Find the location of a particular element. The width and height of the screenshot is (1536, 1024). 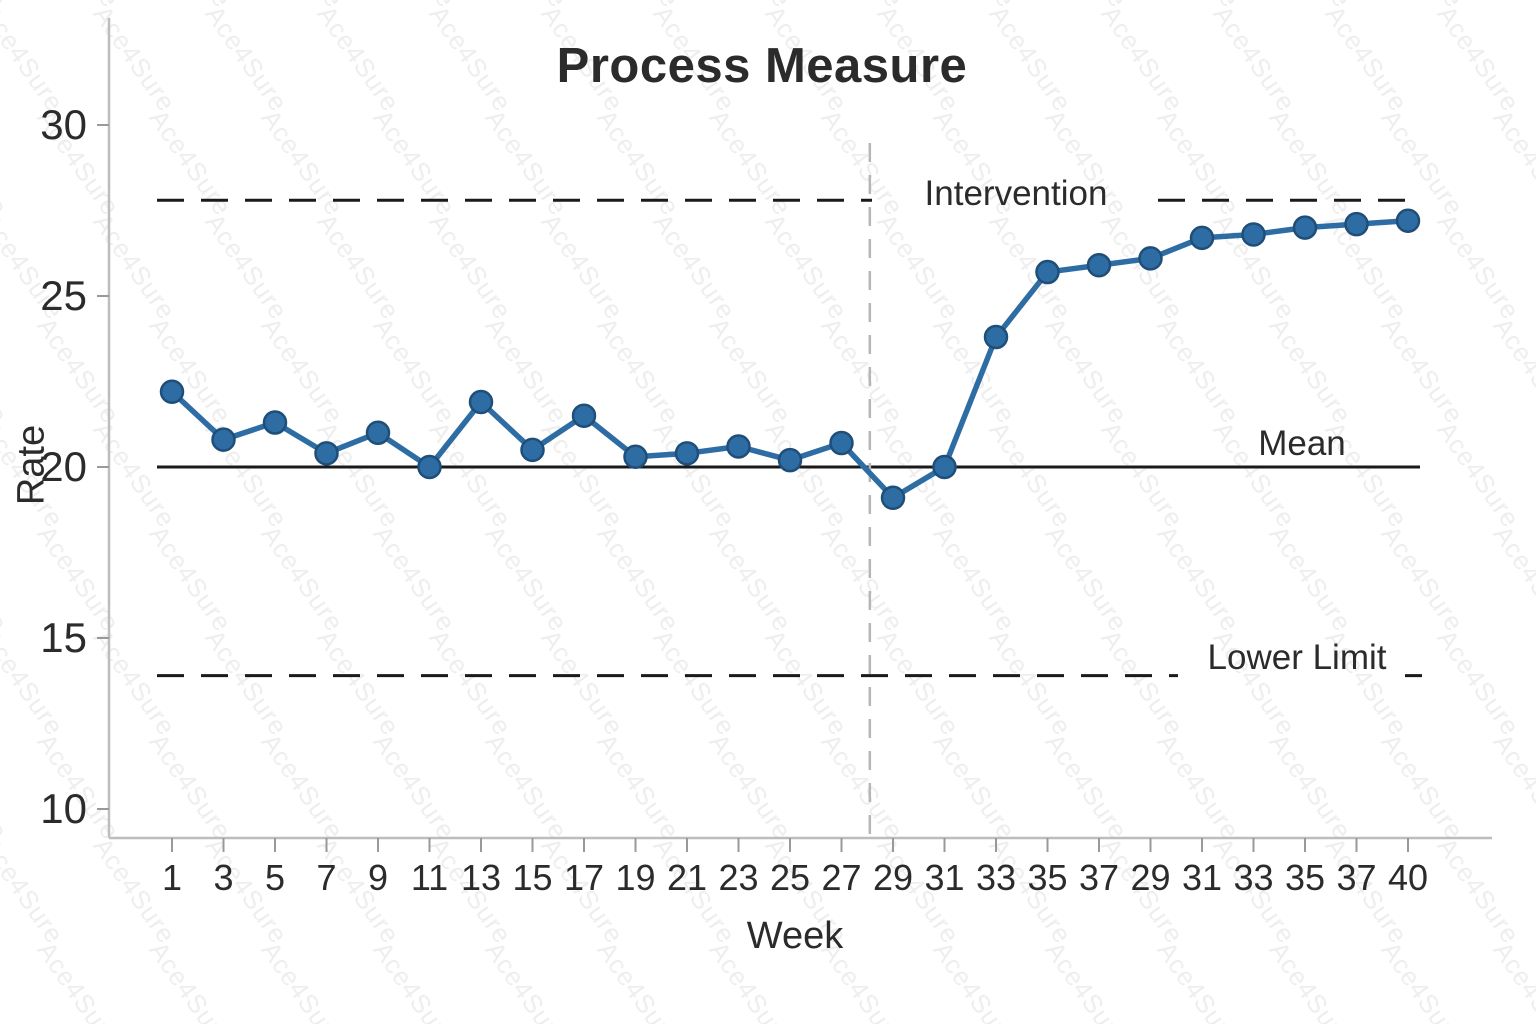

x-tick-label: 9 is located at coordinates (378, 877).